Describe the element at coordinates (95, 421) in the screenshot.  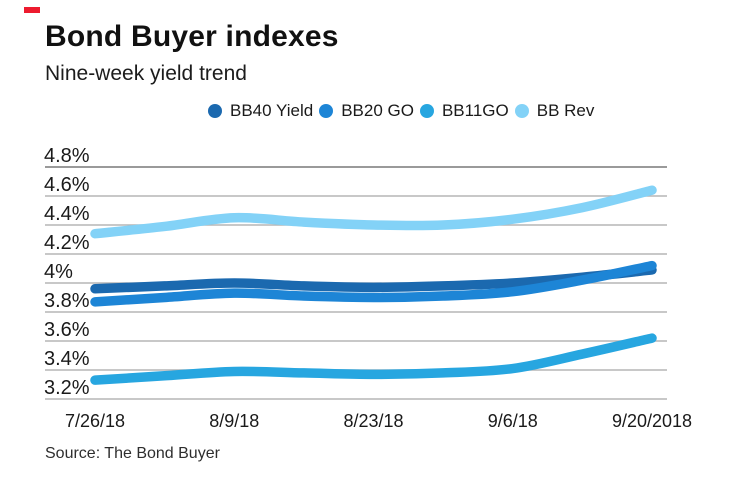
I see `x-axis-tick-label: 7/26/18` at that location.